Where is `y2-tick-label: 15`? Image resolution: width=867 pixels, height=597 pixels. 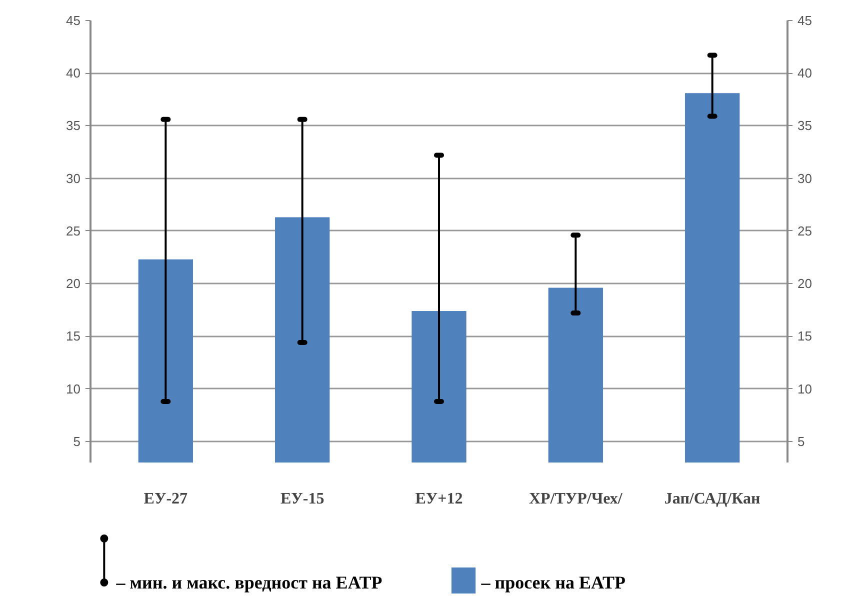
y2-tick-label: 15 is located at coordinates (805, 336).